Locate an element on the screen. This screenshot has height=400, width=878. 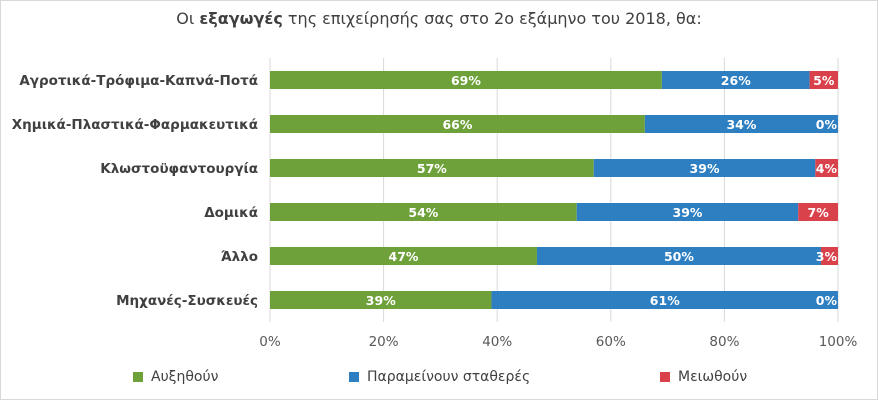
legend-item-decrease: Μειωθούν is located at coordinates (703, 377).